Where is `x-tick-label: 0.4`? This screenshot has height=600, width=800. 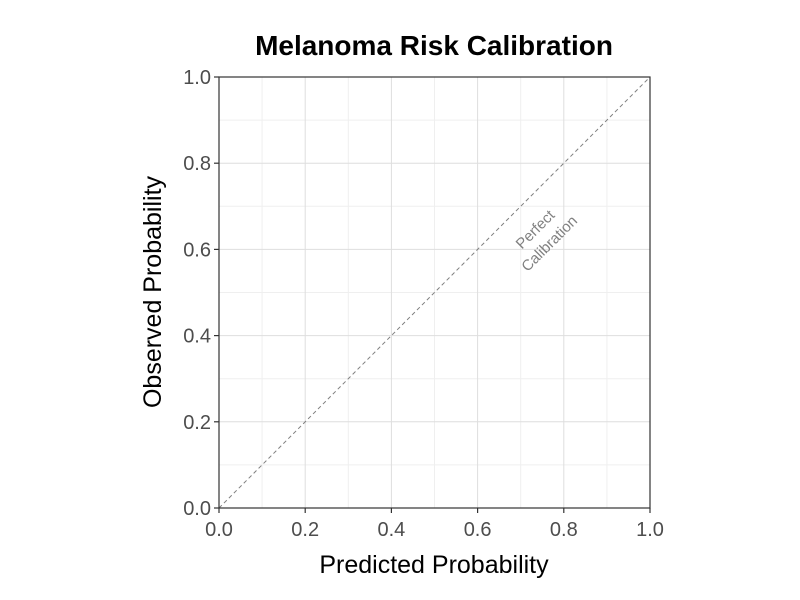
x-tick-label: 0.4 is located at coordinates (391, 530).